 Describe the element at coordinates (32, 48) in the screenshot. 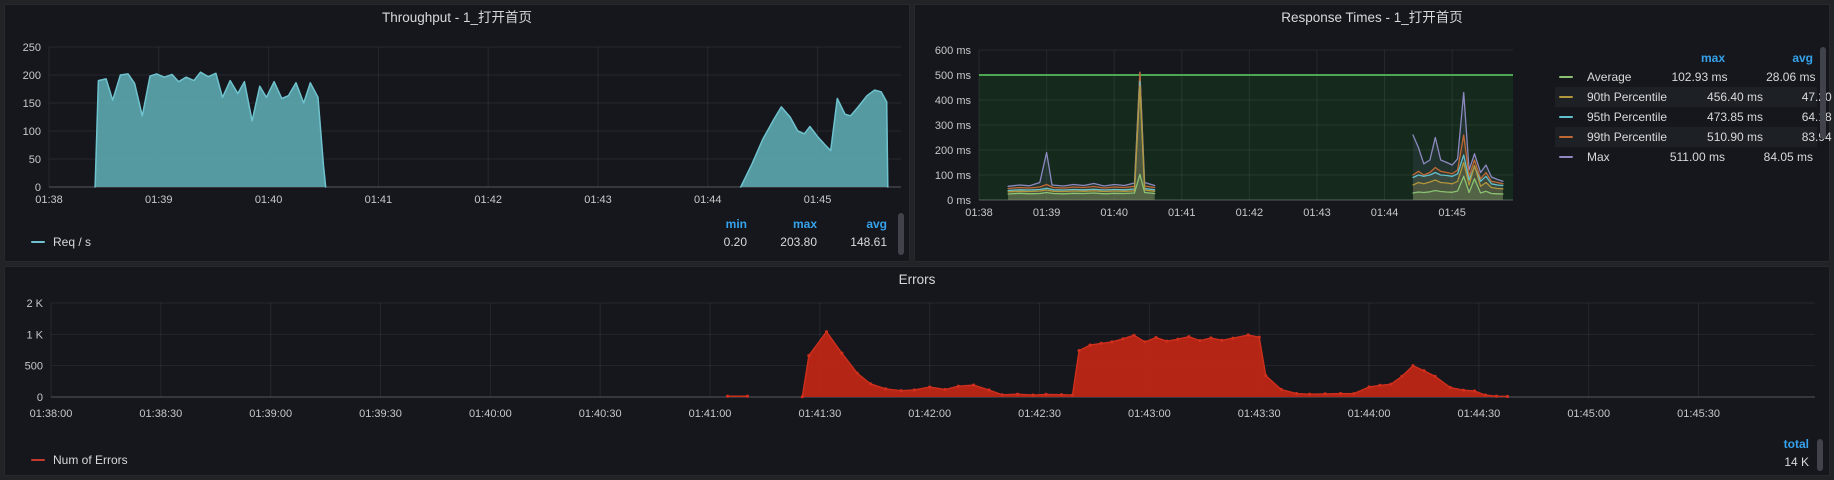

I see `svg-text: 250` at that location.